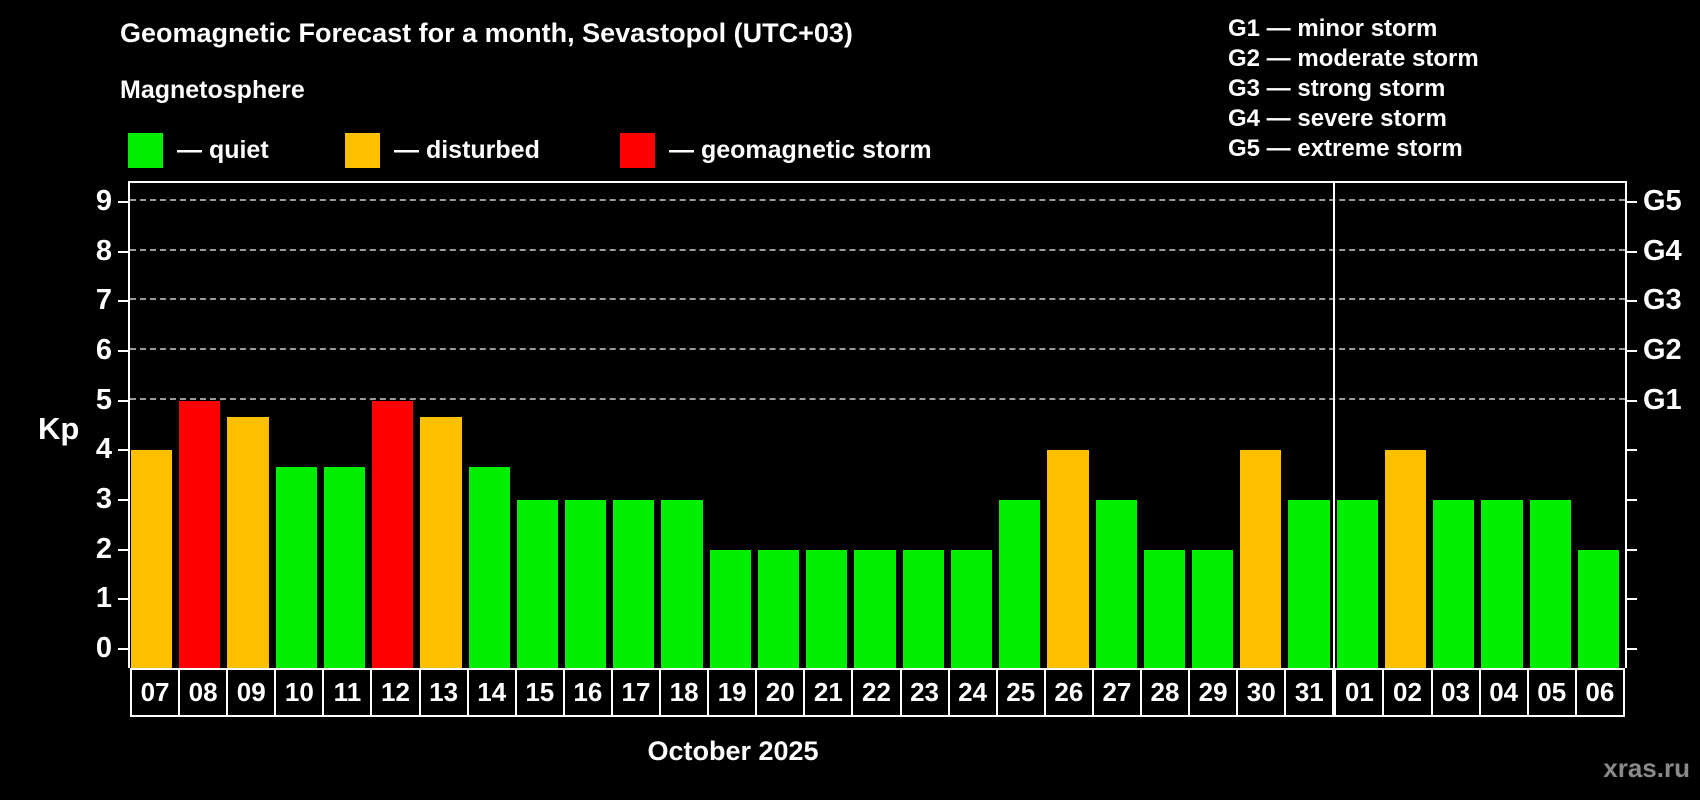 The image size is (1700, 800). What do you see at coordinates (467, 150) in the screenshot?
I see `legend-label-disturbed: — disturbed` at bounding box center [467, 150].